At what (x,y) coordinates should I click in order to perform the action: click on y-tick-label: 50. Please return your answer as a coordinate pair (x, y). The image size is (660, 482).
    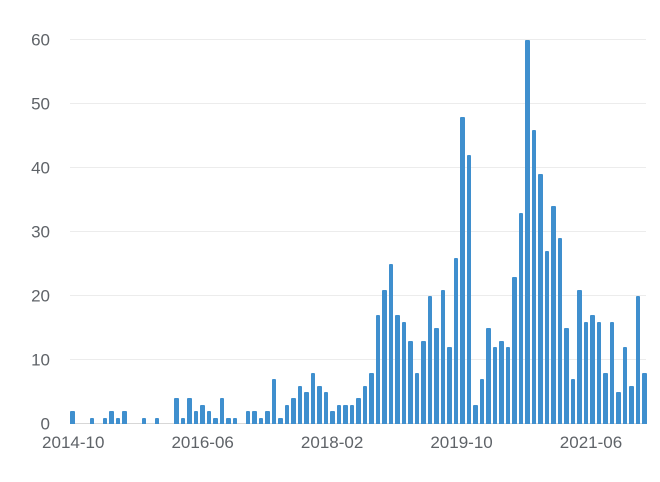
    Looking at the image, I should click on (40, 104).